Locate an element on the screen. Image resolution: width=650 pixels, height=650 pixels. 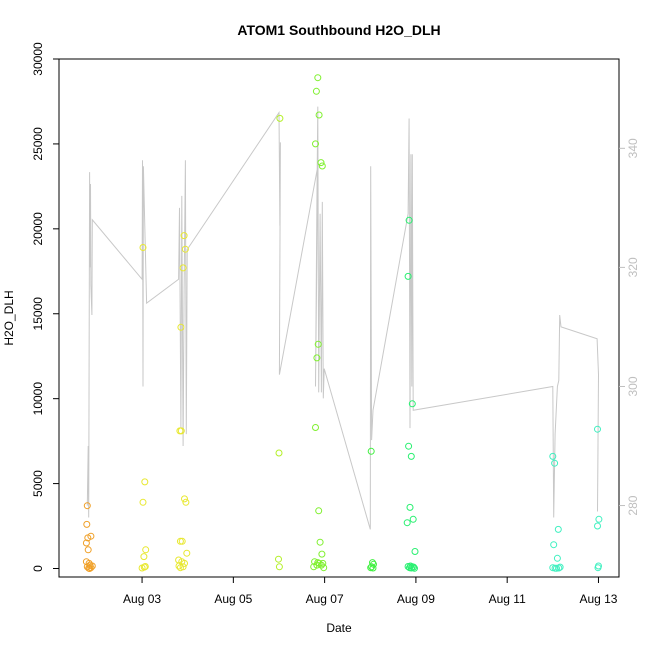
x-axis: Aug 03 Aug 05 Aug 07 Aug 09 Aug 11 Aug 13 is located at coordinates (370, 591).